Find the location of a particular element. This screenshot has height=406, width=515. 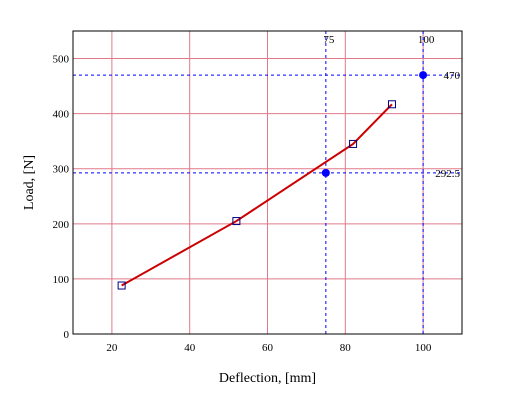

reference-label-horizontal: 470 is located at coordinates (452, 76).